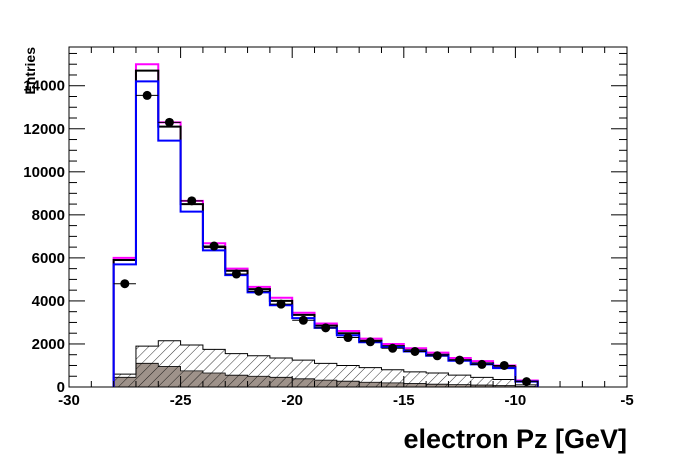  What do you see at coordinates (181, 400) in the screenshot?
I see `x-tick-label: -25` at bounding box center [181, 400].